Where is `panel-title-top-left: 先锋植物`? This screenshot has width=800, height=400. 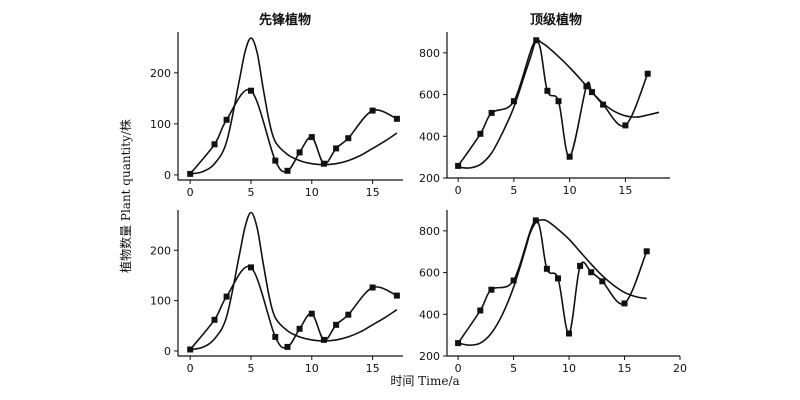
panel-title-top-left: 先锋植物 is located at coordinates (285, 20).